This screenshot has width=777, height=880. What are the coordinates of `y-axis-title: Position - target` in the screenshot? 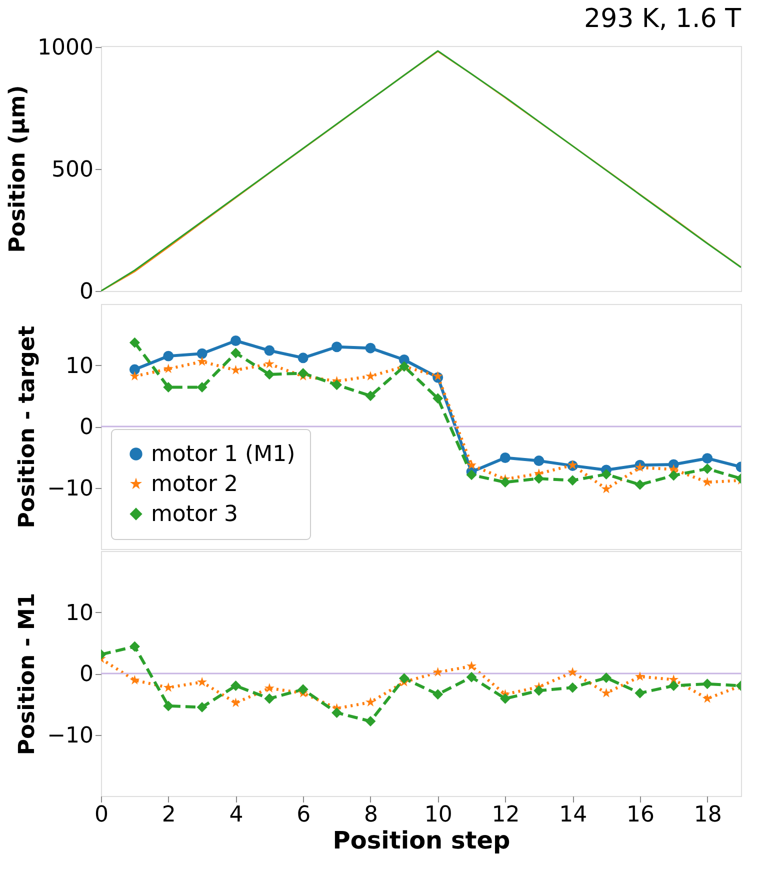 It's located at (27, 426).